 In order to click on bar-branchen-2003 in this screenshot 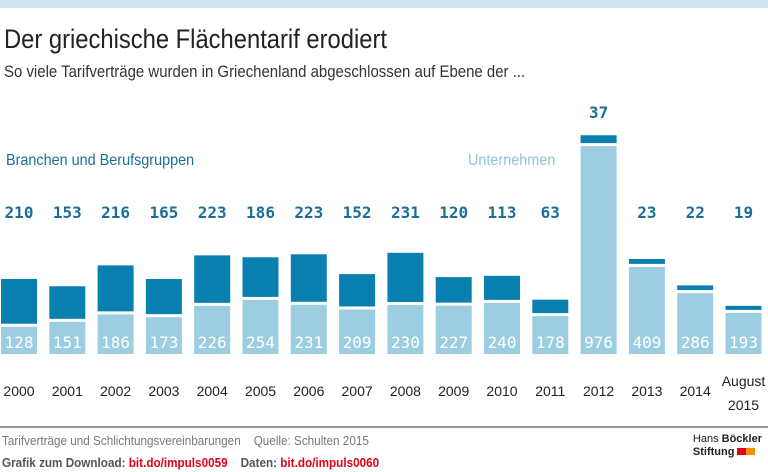, I will do `click(163, 297)`.